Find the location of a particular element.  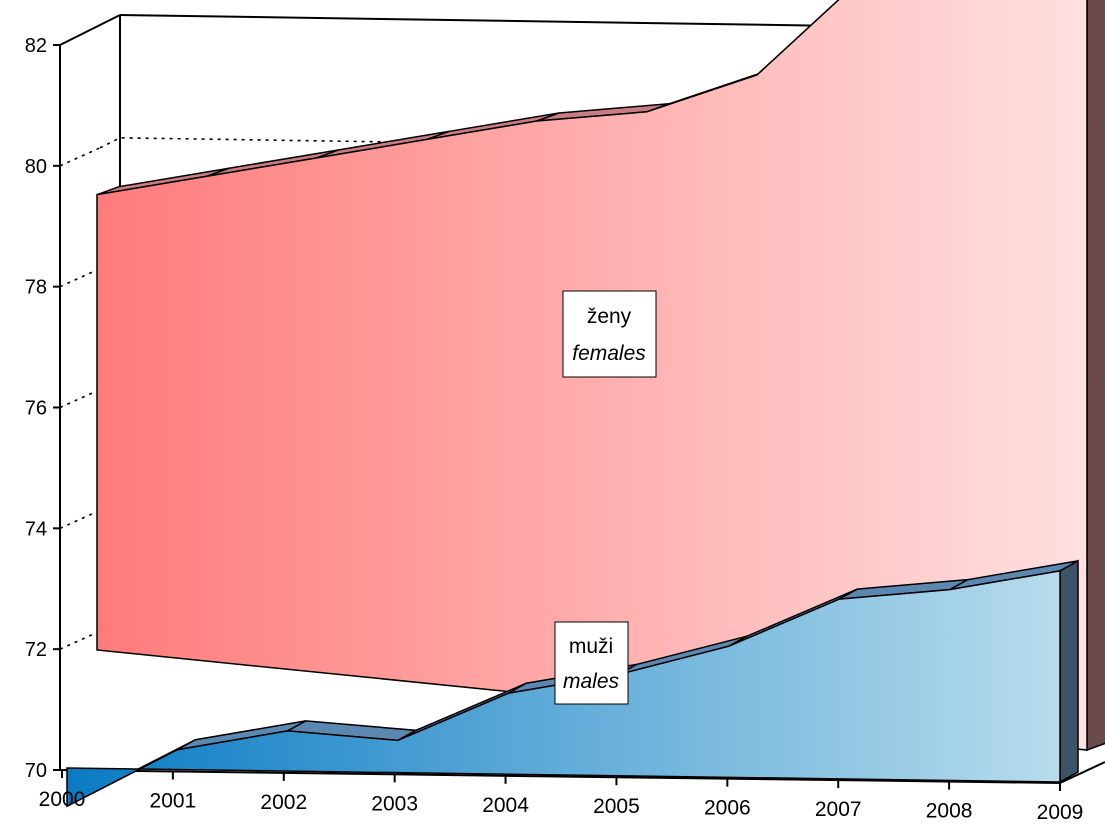

x-tick-label: 2007 is located at coordinates (838, 809).